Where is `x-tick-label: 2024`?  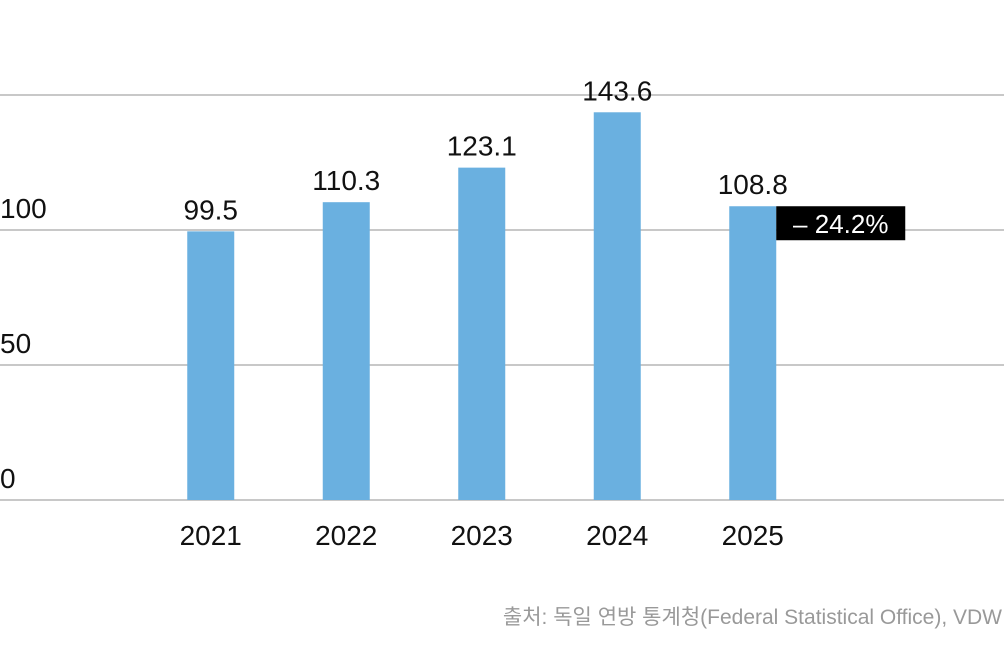 x-tick-label: 2024 is located at coordinates (617, 535).